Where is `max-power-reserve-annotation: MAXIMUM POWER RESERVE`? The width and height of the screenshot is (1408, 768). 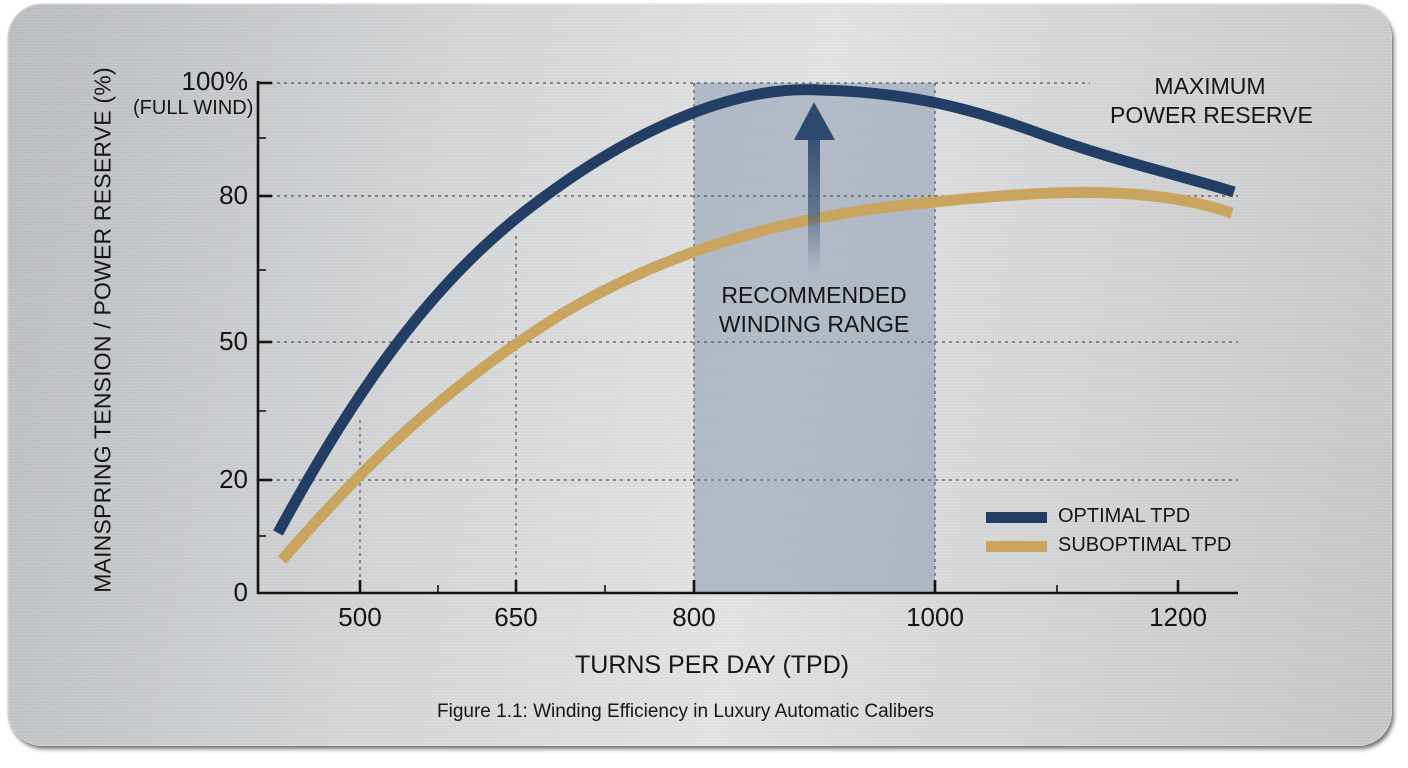 max-power-reserve-annotation: MAXIMUM POWER RESERVE is located at coordinates (1211, 101).